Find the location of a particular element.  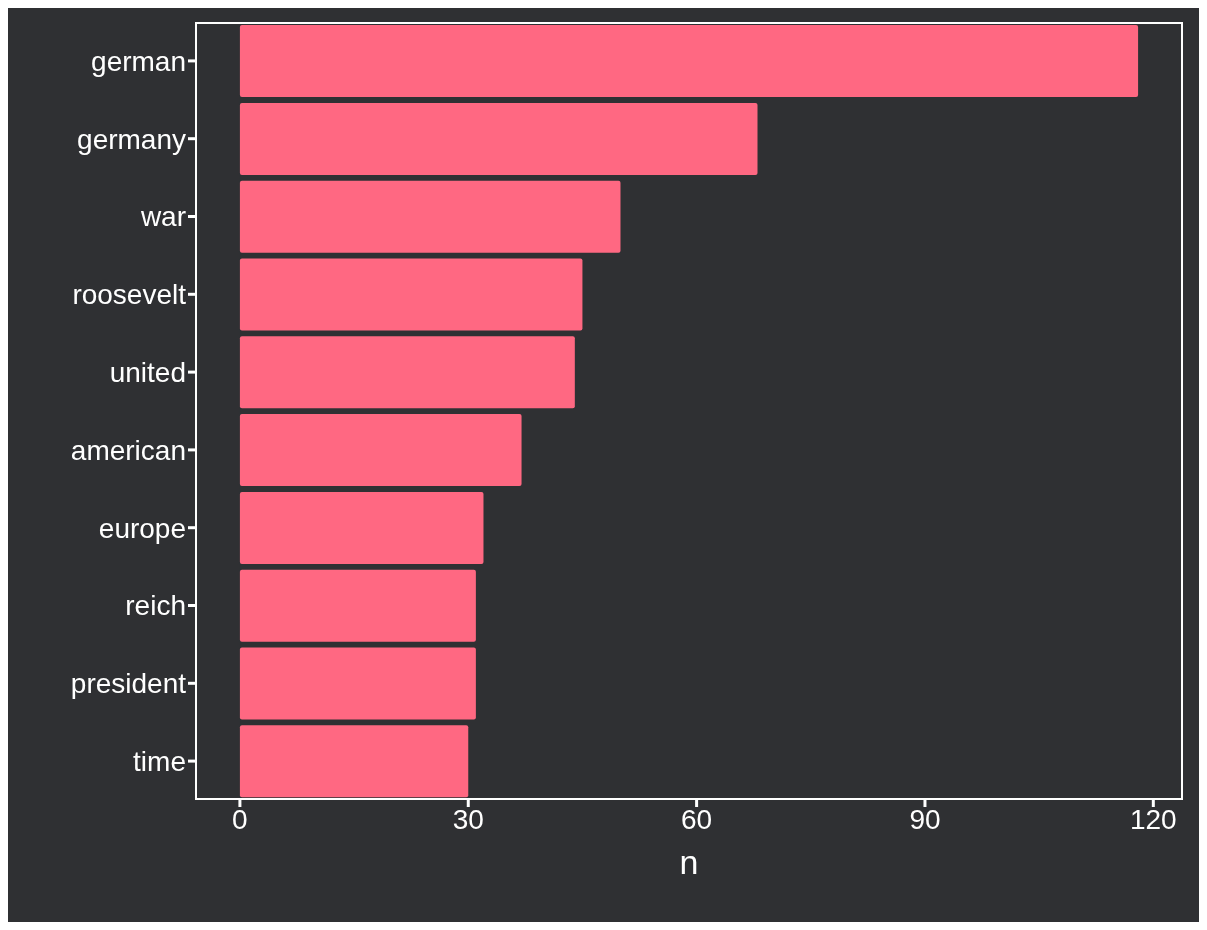

y-tick-label: roosevelt is located at coordinates (129, 295).